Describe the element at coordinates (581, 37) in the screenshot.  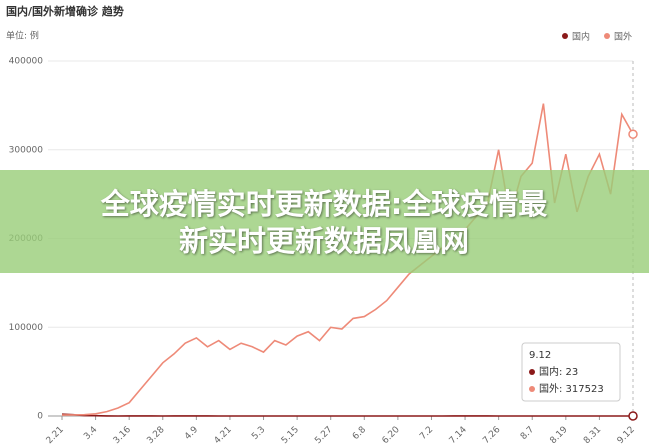
I see `legend-label: 国内` at that location.